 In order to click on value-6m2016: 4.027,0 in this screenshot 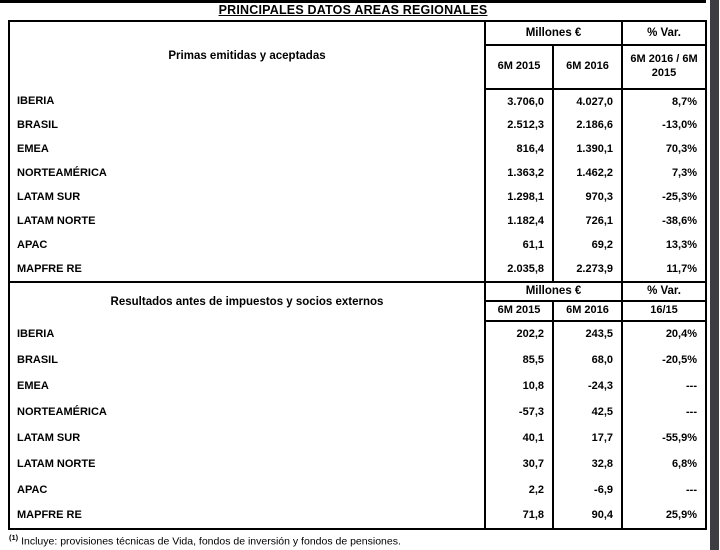, I will do `click(587, 101)`.